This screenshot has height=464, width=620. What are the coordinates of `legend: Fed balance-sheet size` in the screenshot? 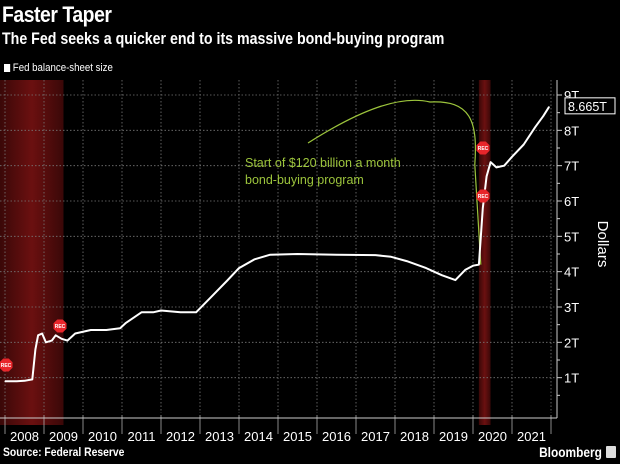 It's located at (58, 68).